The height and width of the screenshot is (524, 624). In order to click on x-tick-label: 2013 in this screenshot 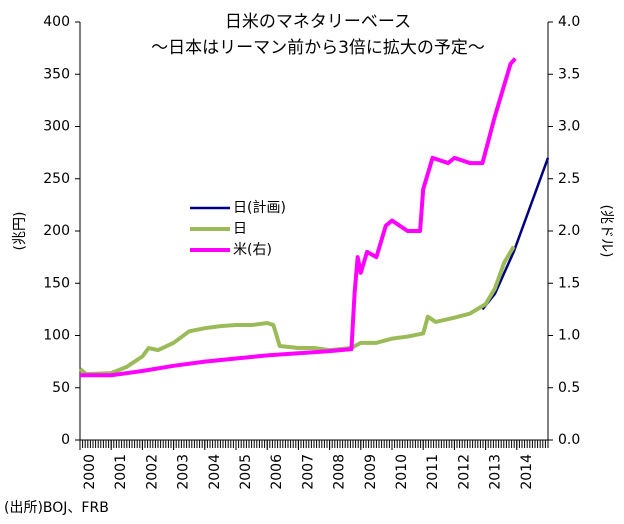, I will do `click(496, 472)`.